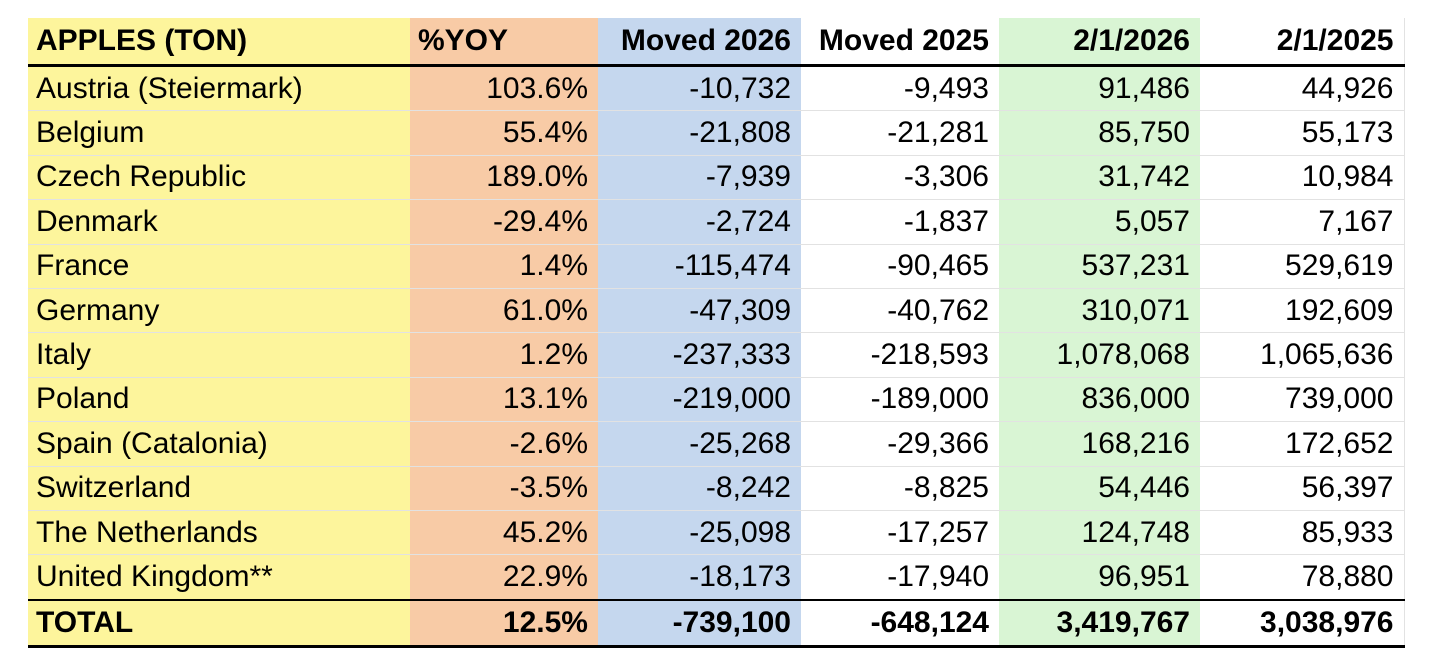 This screenshot has width=1452, height=668. What do you see at coordinates (900, 222) in the screenshot?
I see `cell-moved-2025: -1,837` at bounding box center [900, 222].